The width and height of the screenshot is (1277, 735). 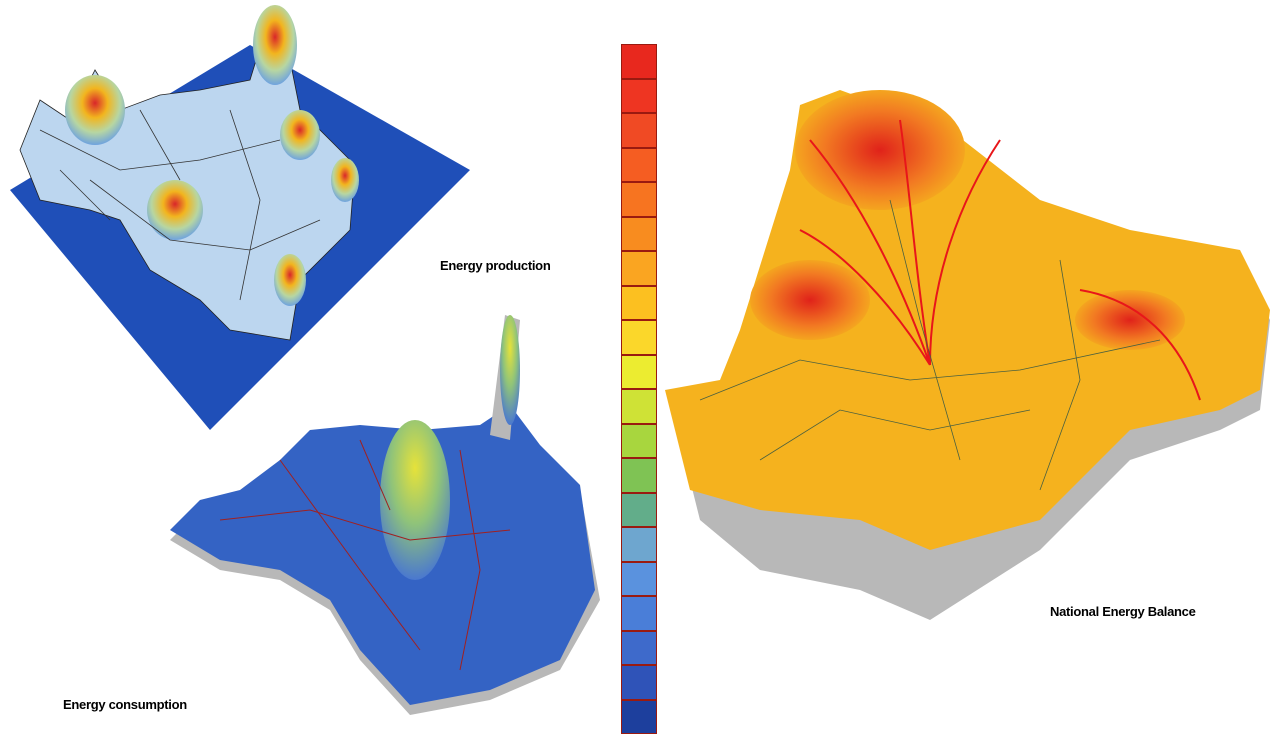 I want to click on national-energy-balance-caption: National Energy Balance, so click(x=1123, y=611).